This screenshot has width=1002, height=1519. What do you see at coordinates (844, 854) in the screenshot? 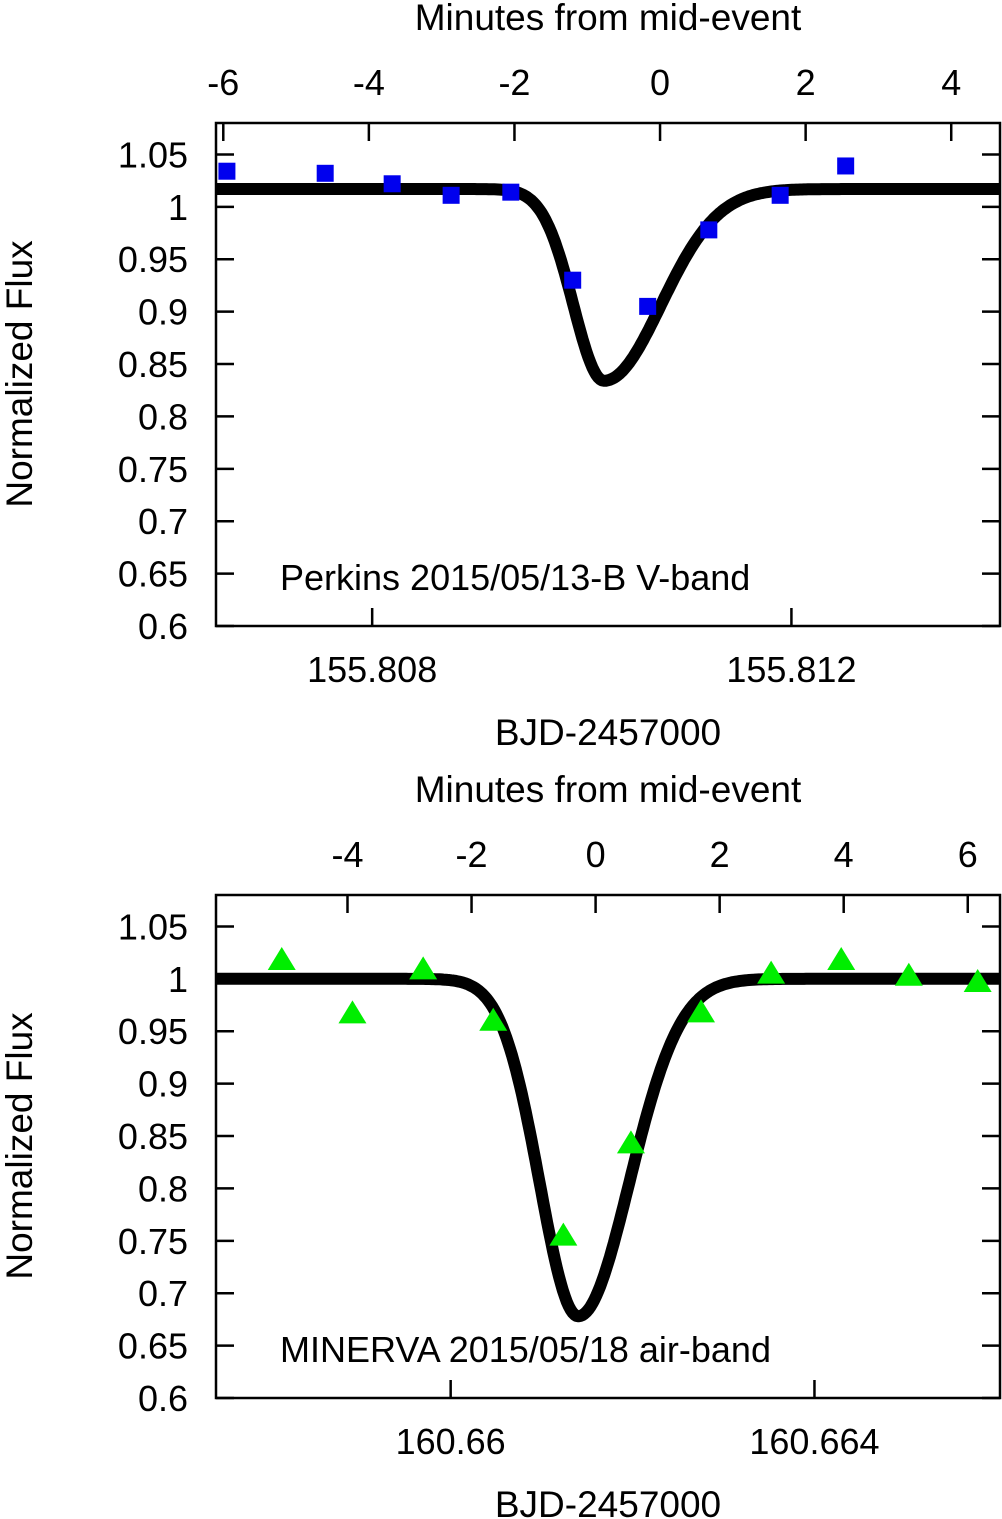
I see `bottom-x2-tick-label: 4` at bounding box center [844, 854].